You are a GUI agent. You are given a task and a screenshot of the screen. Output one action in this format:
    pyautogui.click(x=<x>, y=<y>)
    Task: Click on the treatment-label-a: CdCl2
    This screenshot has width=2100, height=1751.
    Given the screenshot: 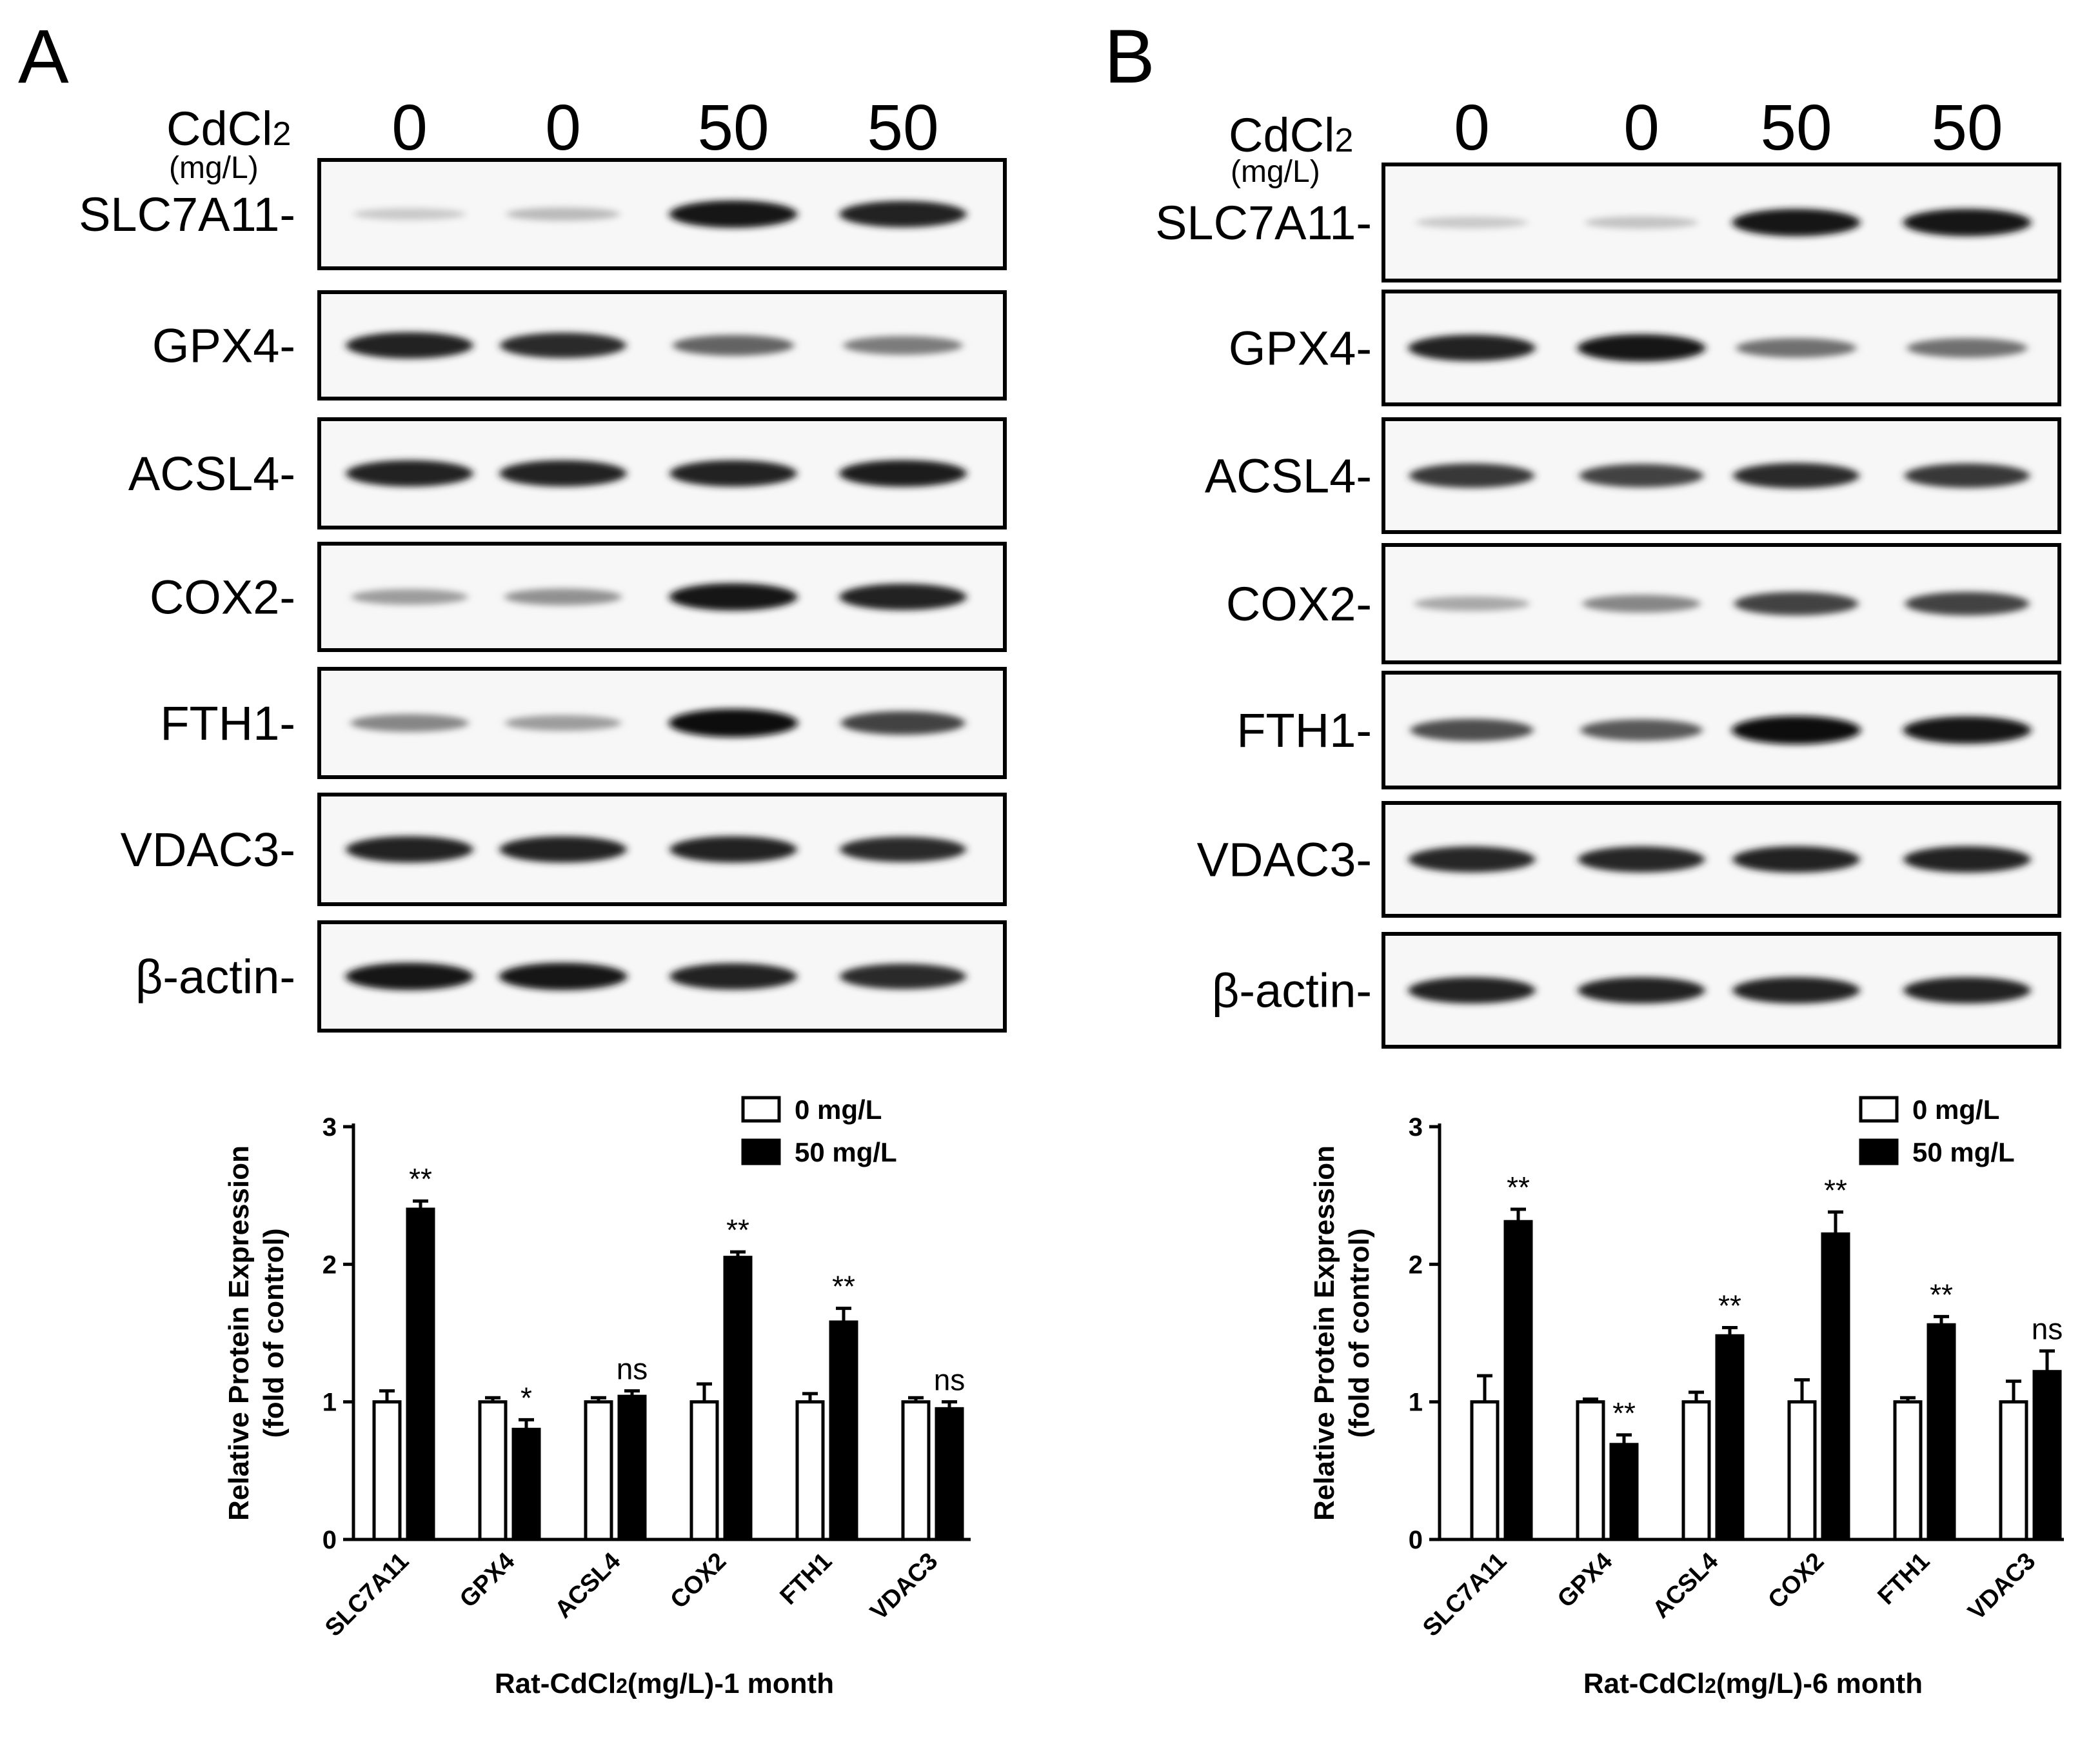 What is the action you would take?
    pyautogui.click(x=229, y=128)
    